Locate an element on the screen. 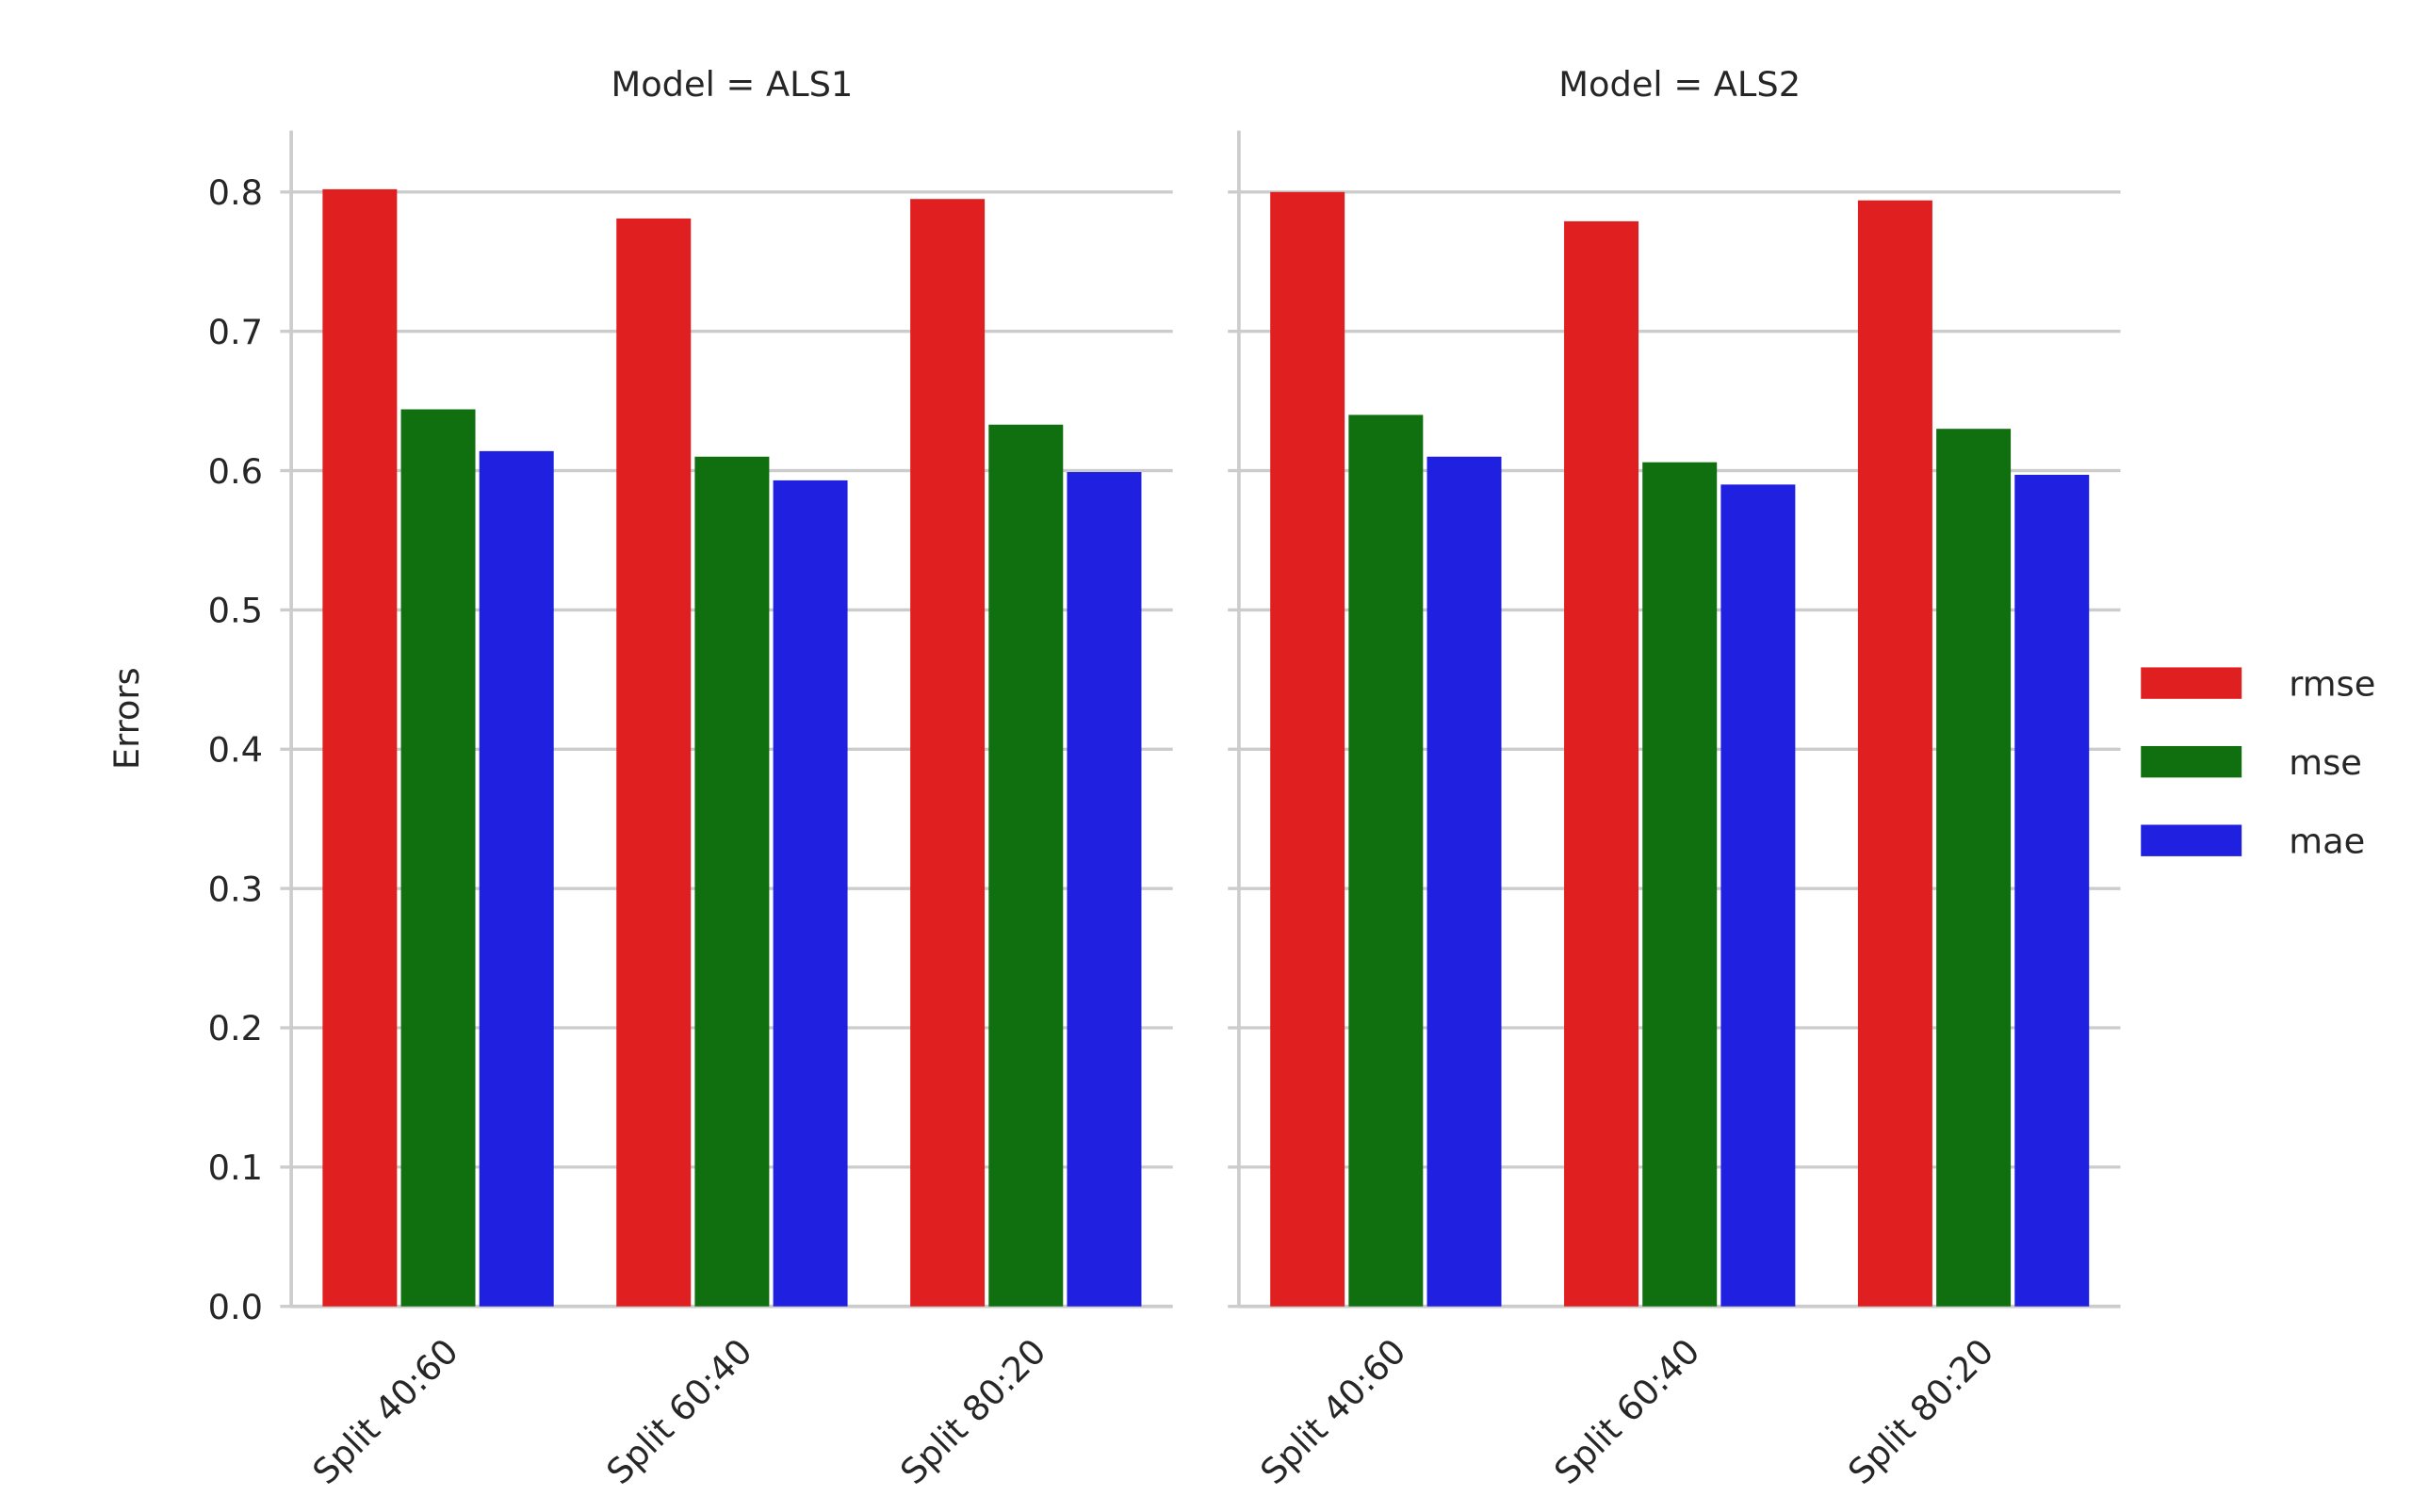 This screenshot has height=1512, width=2429. y-tick-label-2: 0.2 is located at coordinates (235, 1028).